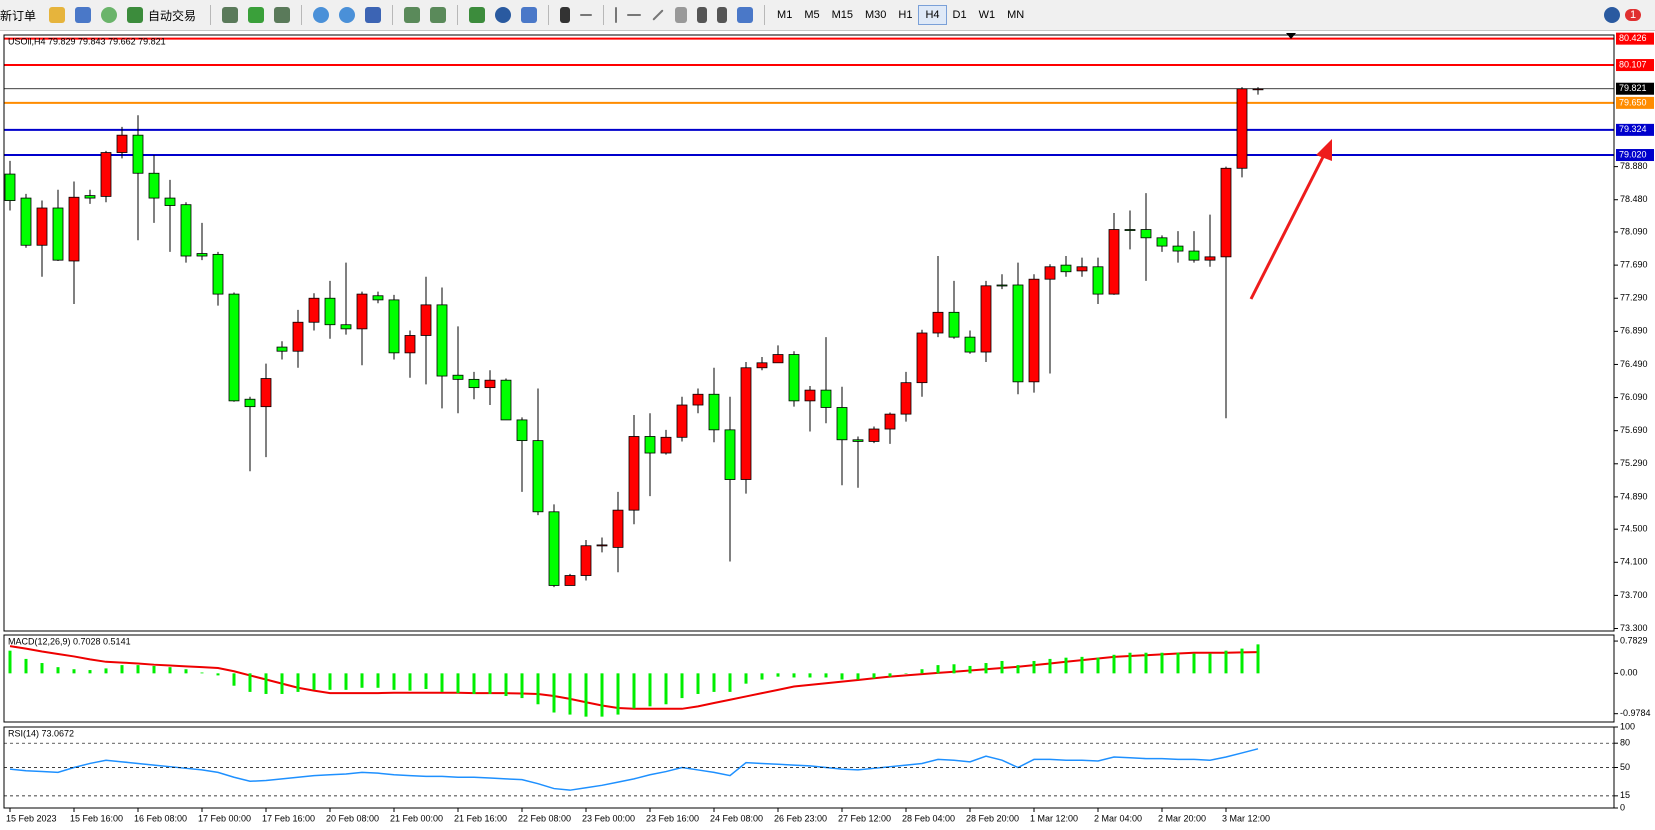 The width and height of the screenshot is (1655, 830). What do you see at coordinates (31, 818) in the screenshot?
I see `x-tick-label: 15 Feb 2023` at bounding box center [31, 818].